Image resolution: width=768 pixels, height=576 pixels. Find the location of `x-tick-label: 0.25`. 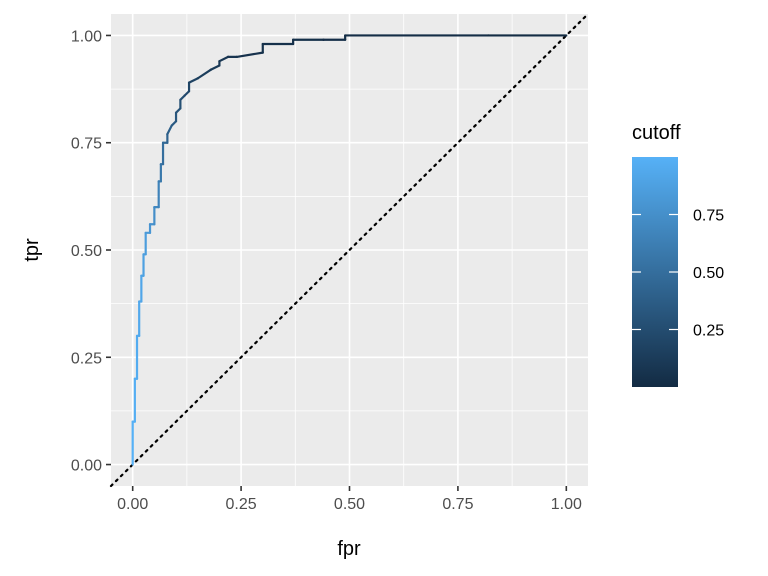

x-tick-label: 0.25 is located at coordinates (241, 504).